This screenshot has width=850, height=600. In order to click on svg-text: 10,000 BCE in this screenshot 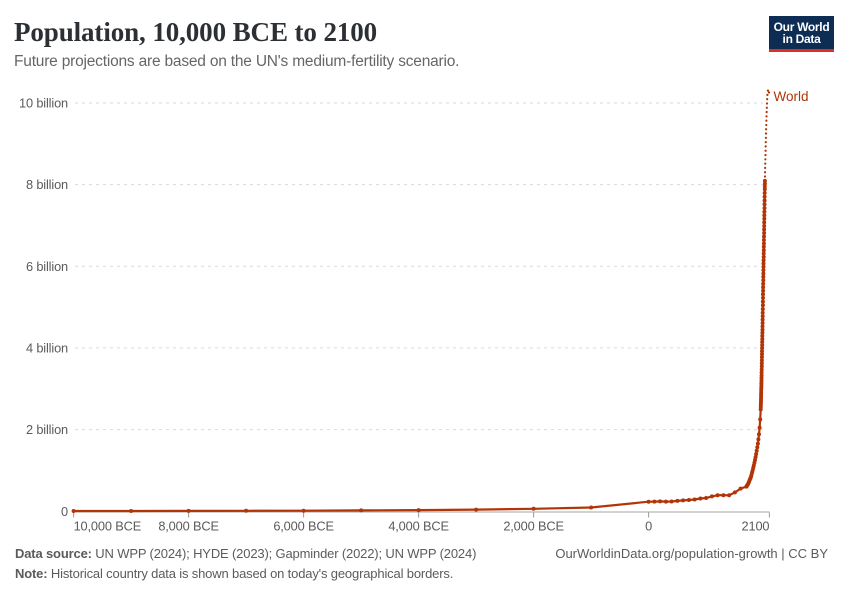, I will do `click(108, 525)`.